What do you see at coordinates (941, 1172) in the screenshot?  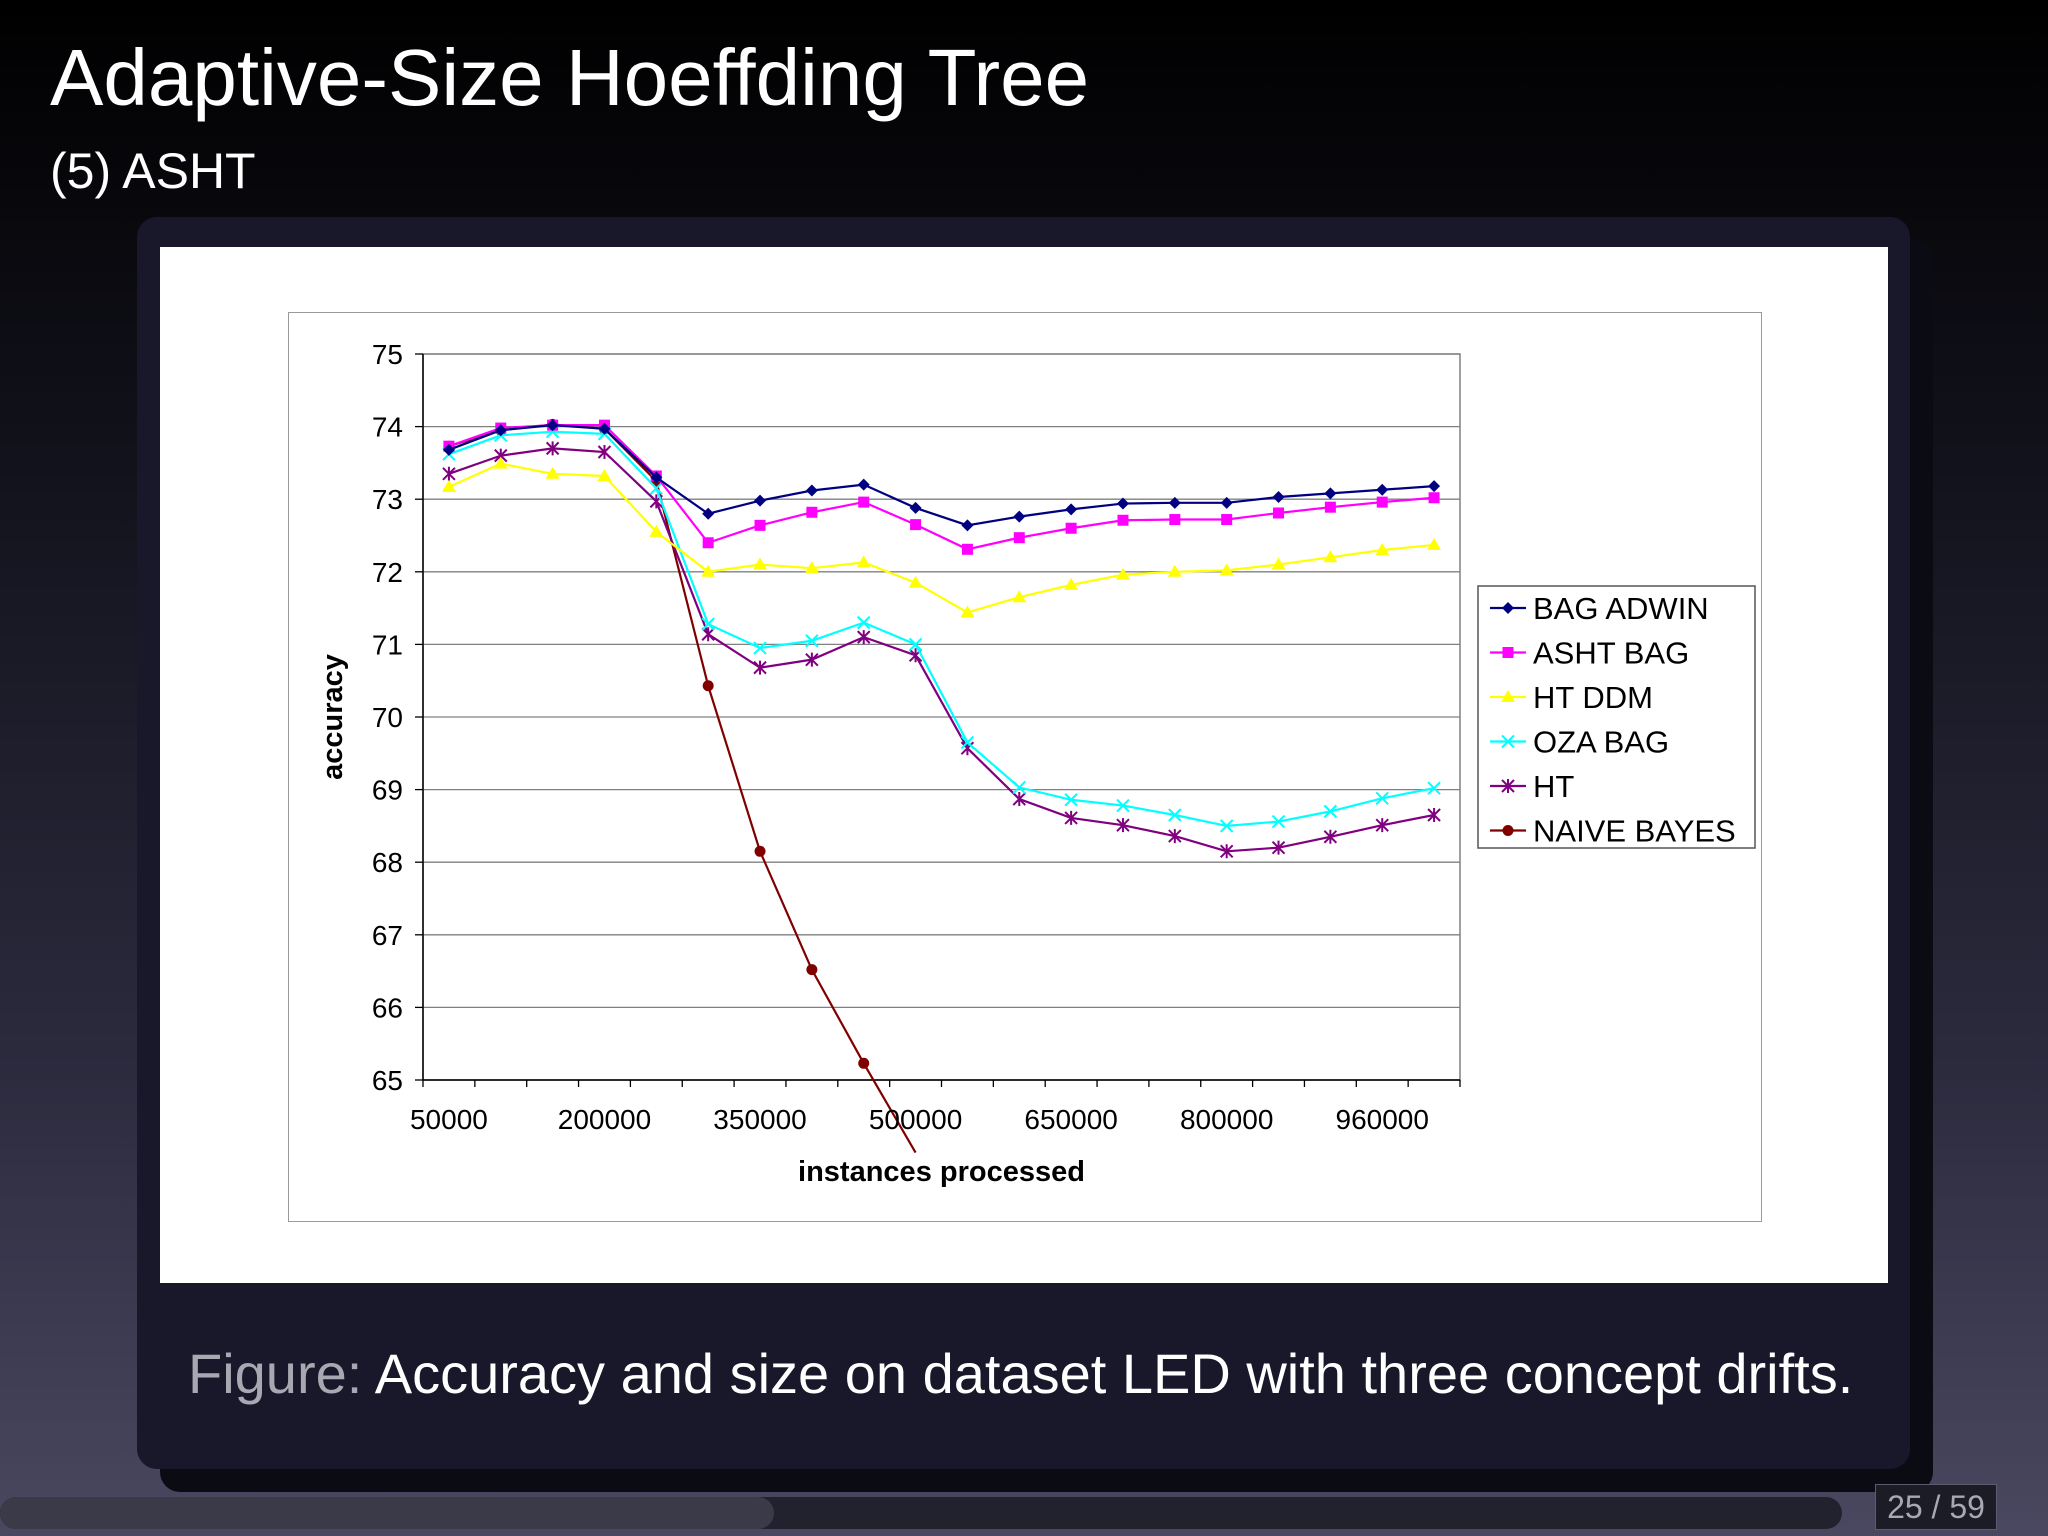 I see `x-axis-title: instances processed` at bounding box center [941, 1172].